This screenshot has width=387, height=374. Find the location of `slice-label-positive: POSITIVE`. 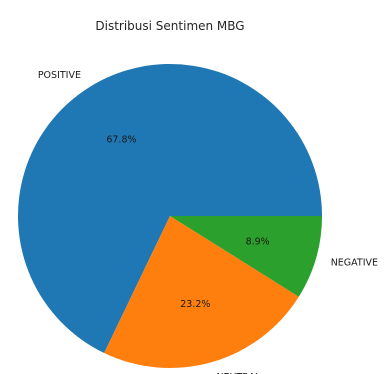

slice-label-positive: POSITIVE is located at coordinates (59, 75).